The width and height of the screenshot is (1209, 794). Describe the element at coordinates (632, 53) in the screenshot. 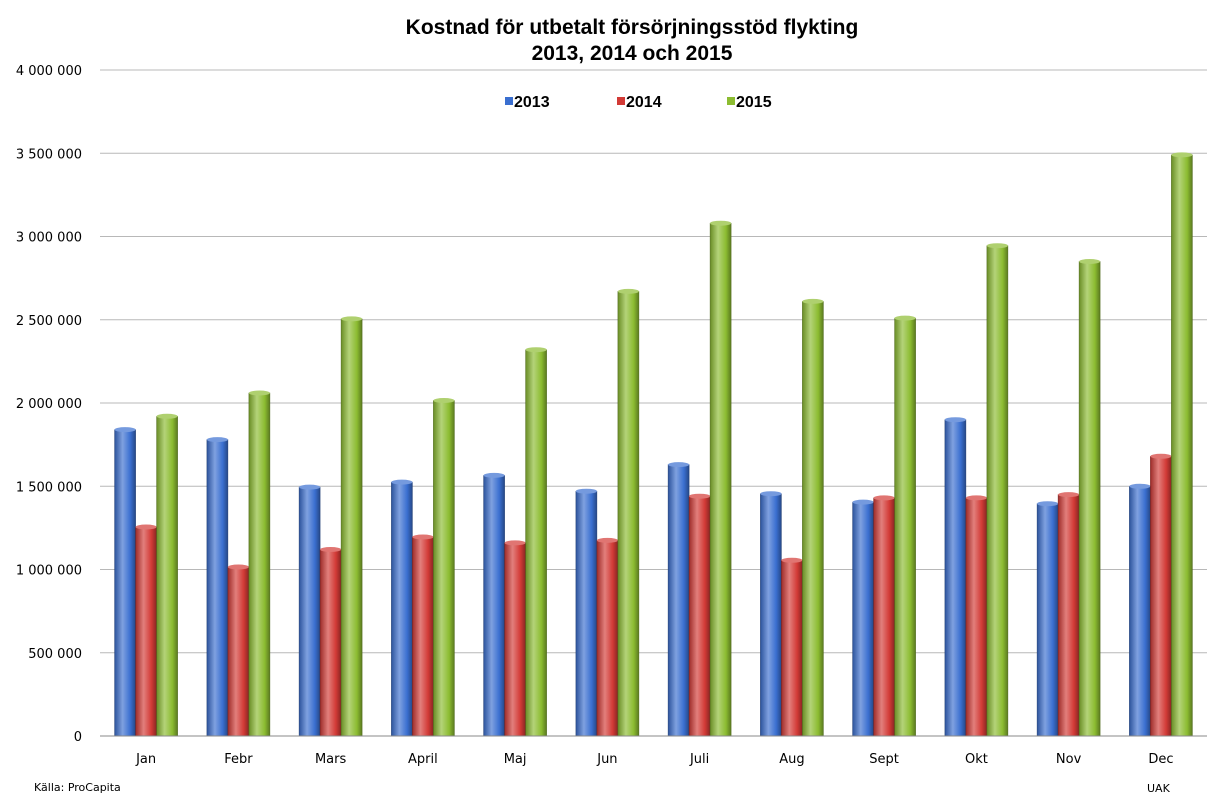

I see `chart-subtitle: 2013, 2014 och 2015` at that location.